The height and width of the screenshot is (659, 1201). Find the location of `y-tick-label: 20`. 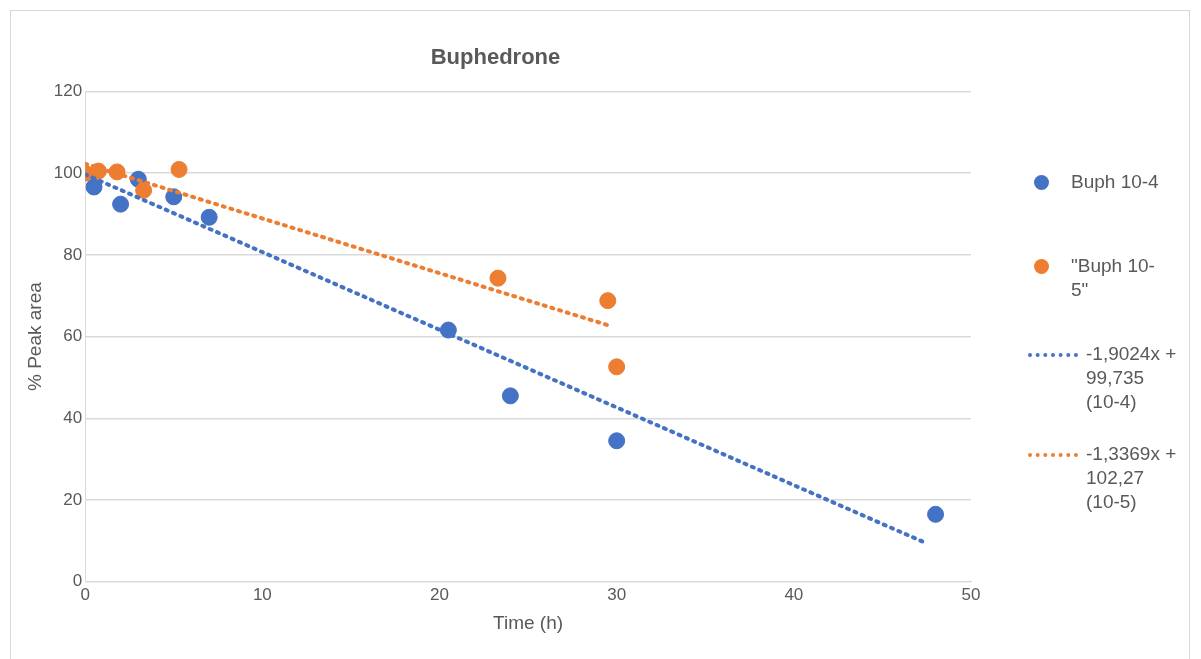

y-tick-label: 20 is located at coordinates (73, 499).